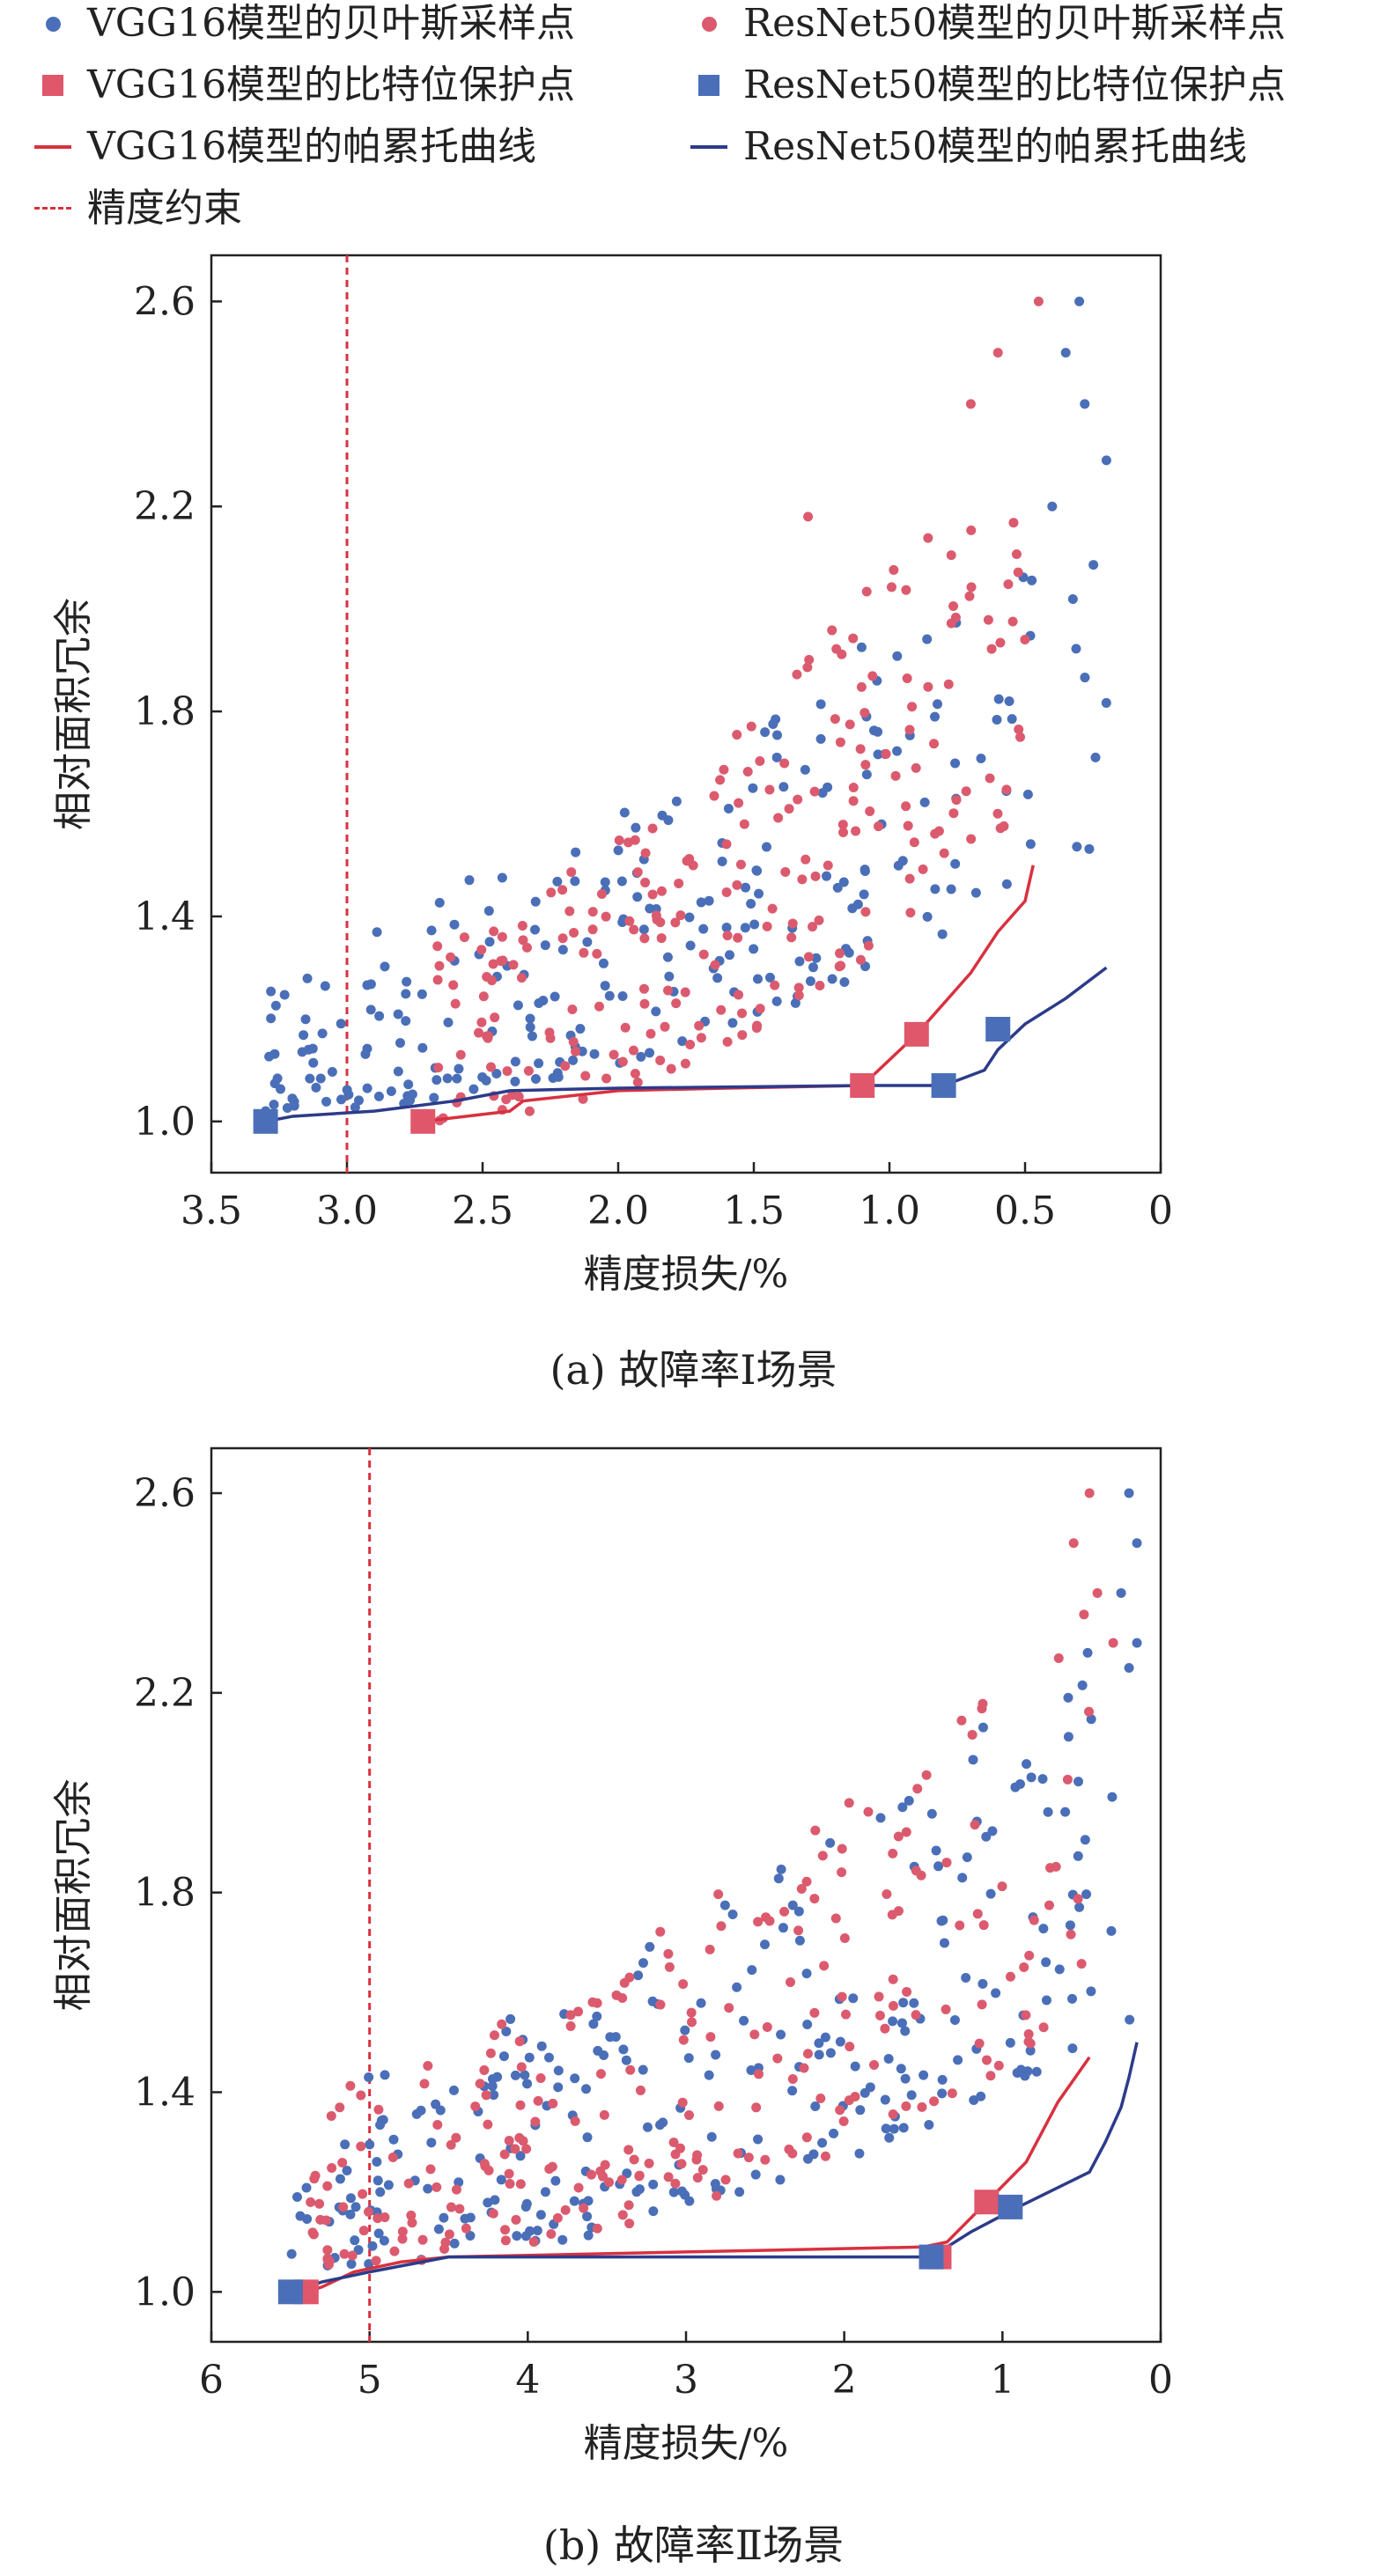 The image size is (1387, 2576). What do you see at coordinates (698, 2174) in the screenshot?
I see `vgg16-pareto-curve` at bounding box center [698, 2174].